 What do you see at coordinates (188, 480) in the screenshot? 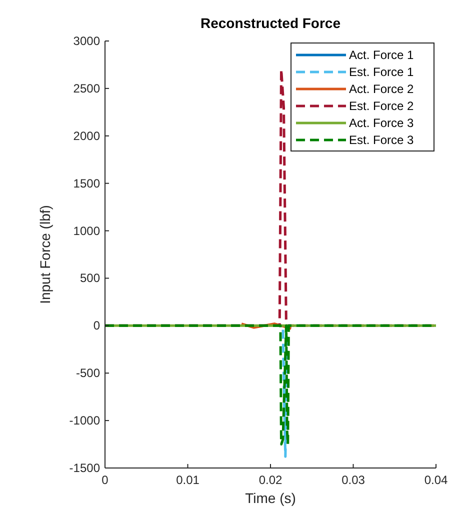
I see `x-tick-label: 0.01` at bounding box center [188, 480].